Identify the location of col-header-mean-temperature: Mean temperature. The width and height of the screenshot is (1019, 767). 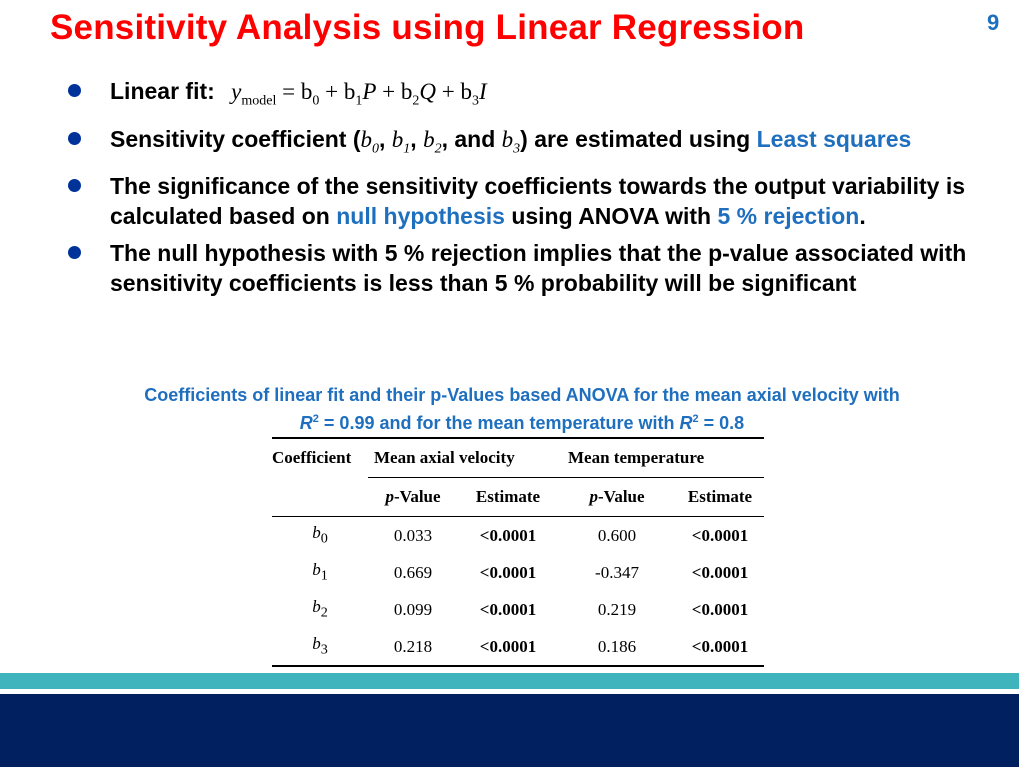
(661, 458).